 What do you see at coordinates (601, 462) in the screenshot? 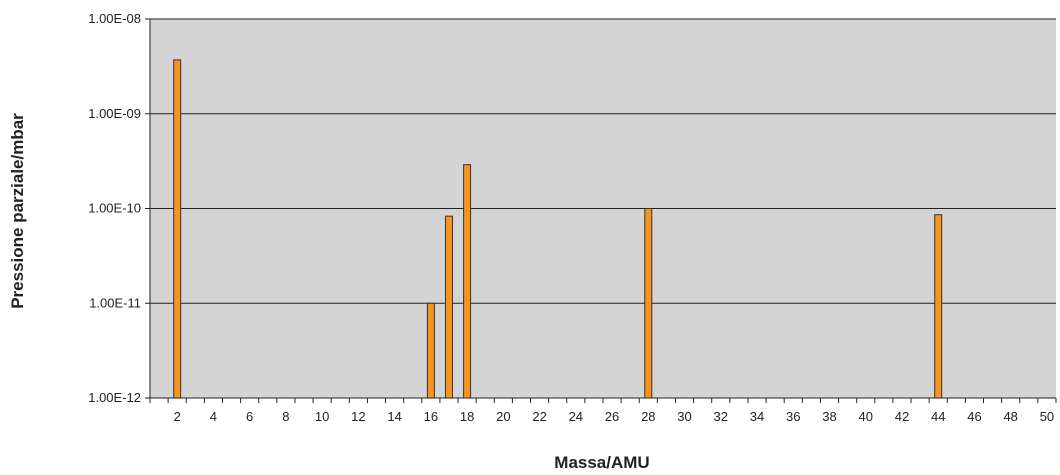
I see `x-axis-title: Massa/AMU` at bounding box center [601, 462].